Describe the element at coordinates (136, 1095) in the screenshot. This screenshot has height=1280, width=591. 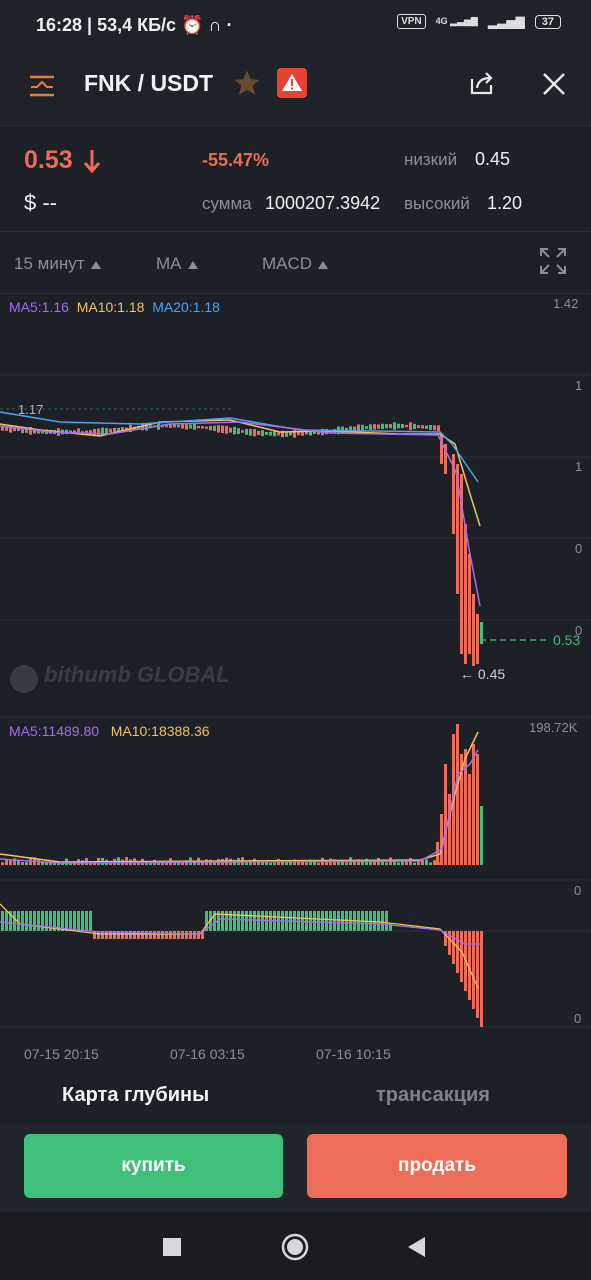
I see `tab-depth-chart: Карта глубины` at that location.